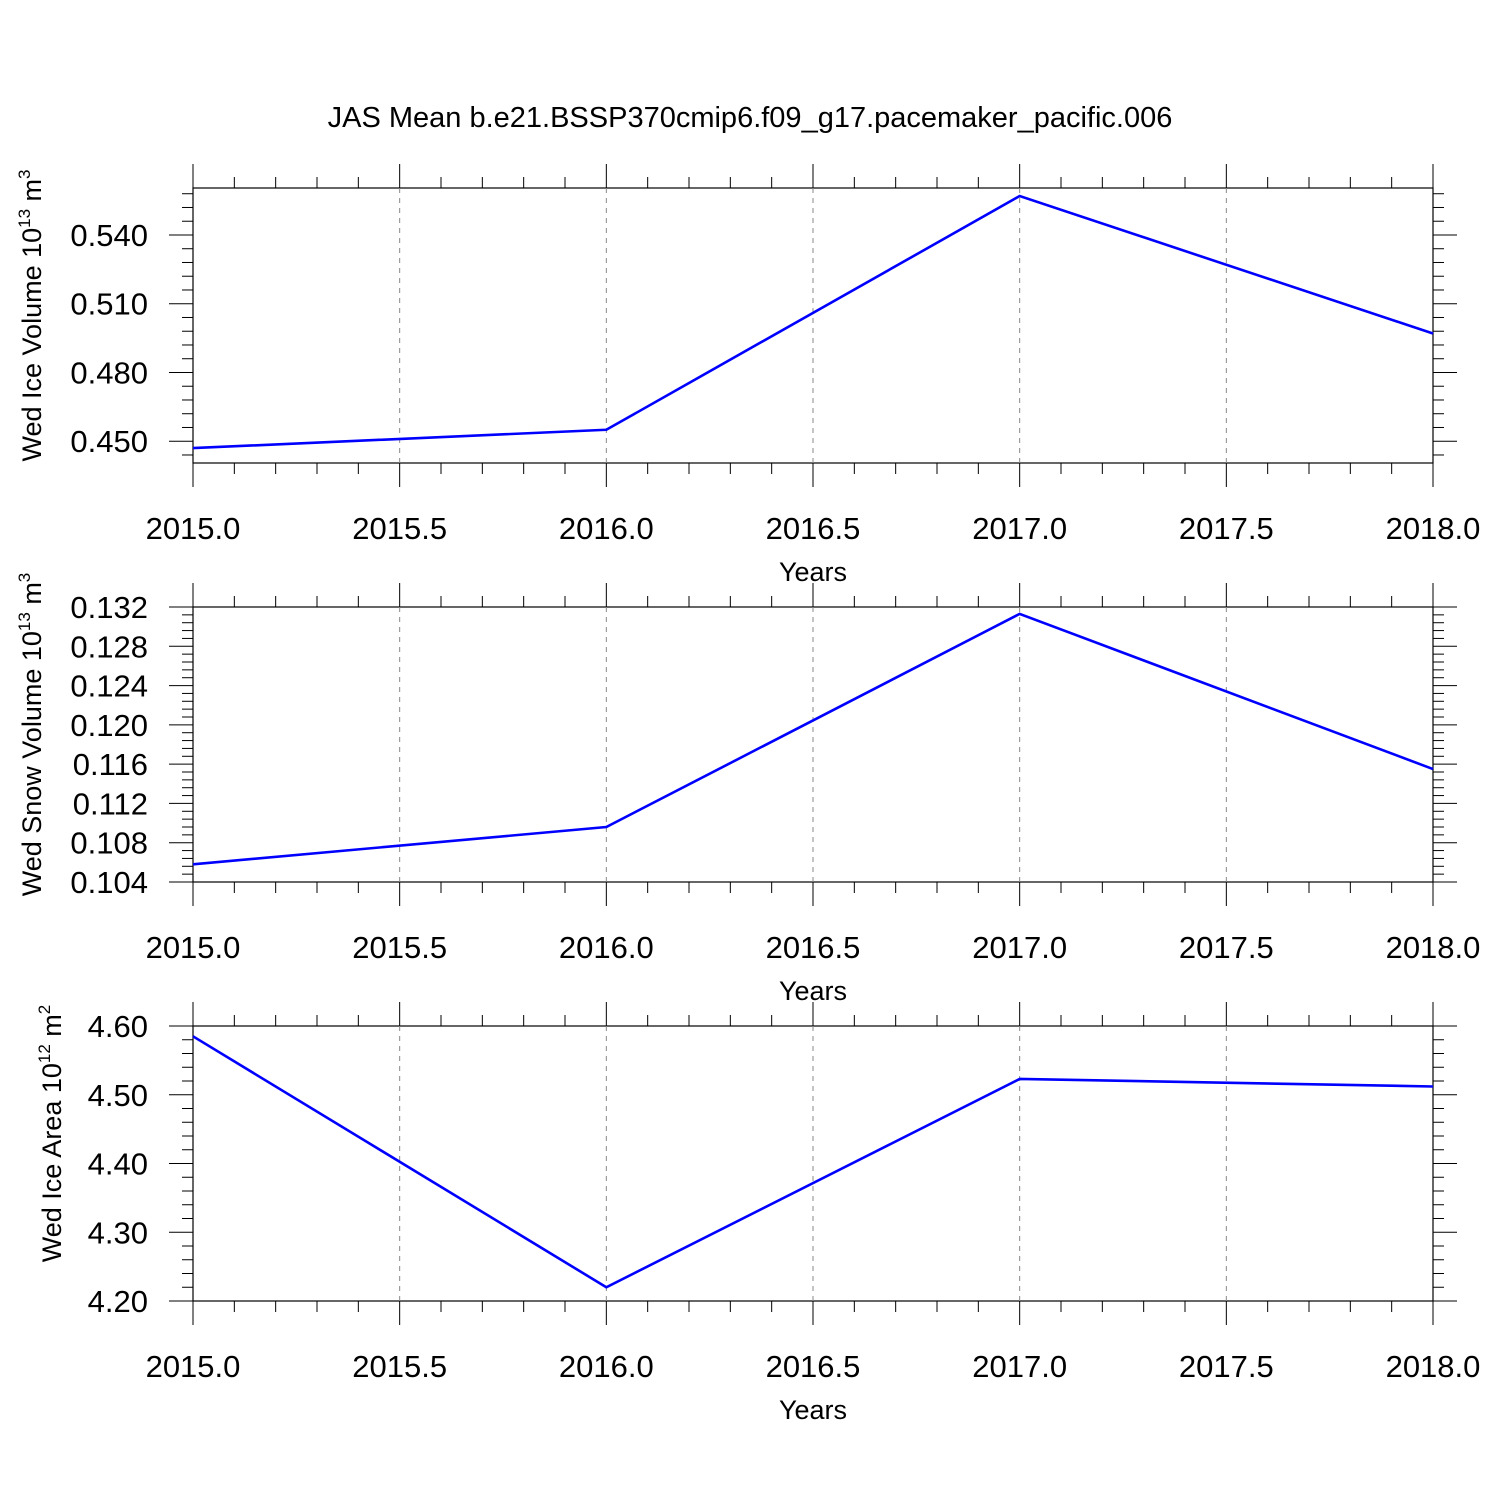 This screenshot has height=1500, width=1500. Describe the element at coordinates (118, 1301) in the screenshot. I see `y-tick-label: 4.20` at that location.